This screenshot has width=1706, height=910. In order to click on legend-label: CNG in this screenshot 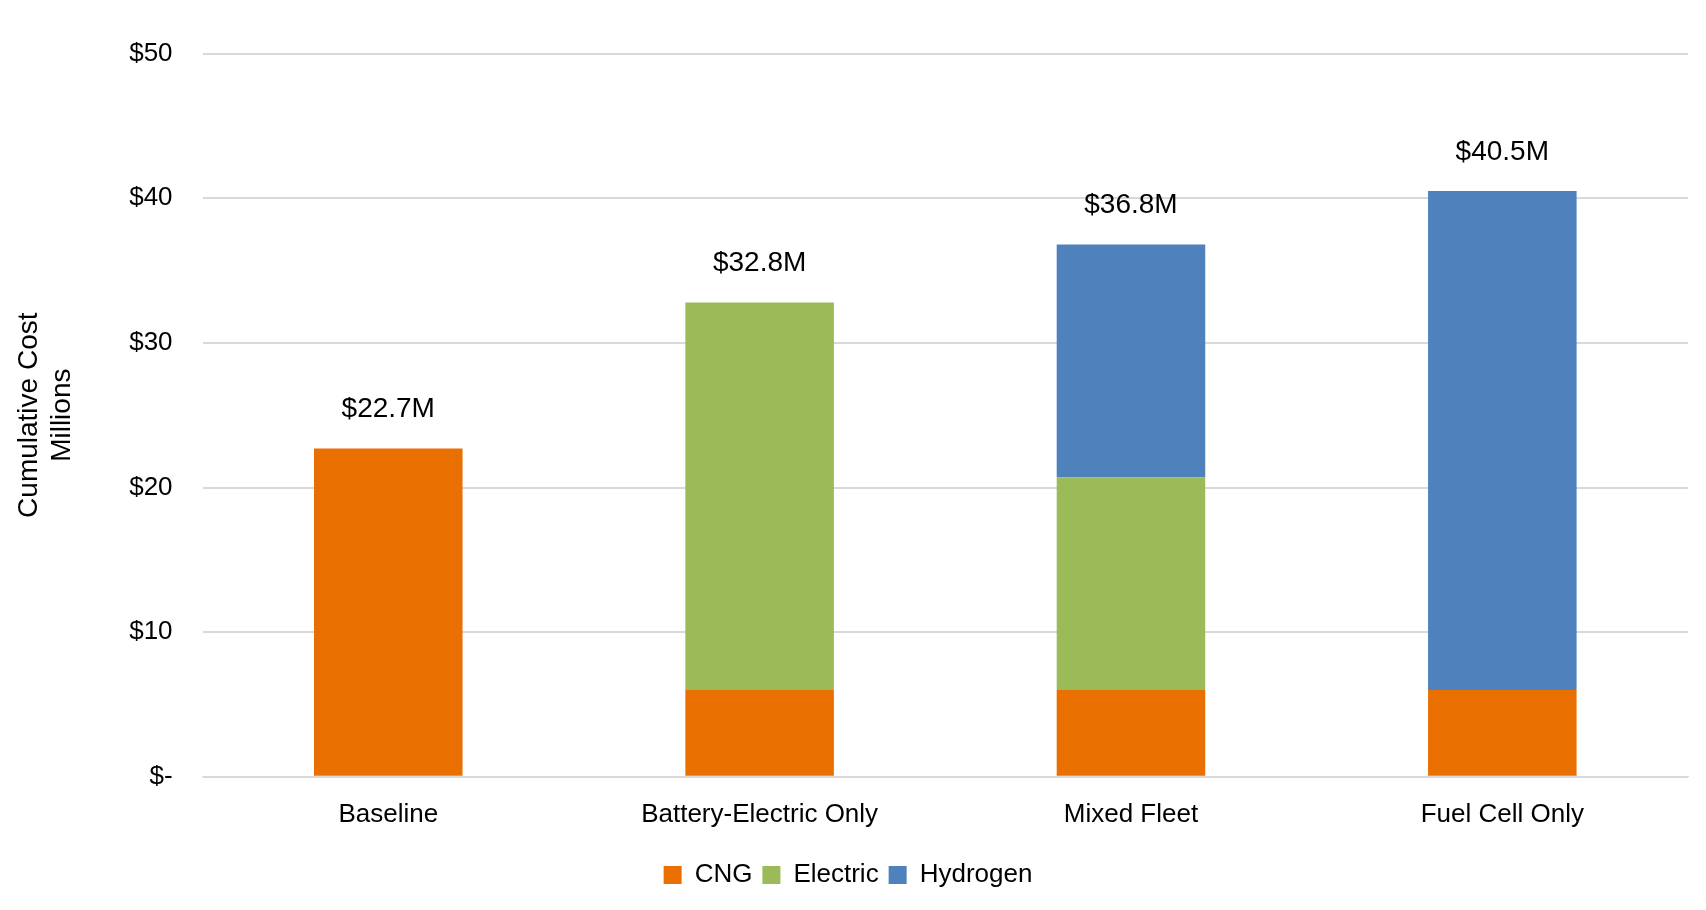, I will do `click(723, 873)`.